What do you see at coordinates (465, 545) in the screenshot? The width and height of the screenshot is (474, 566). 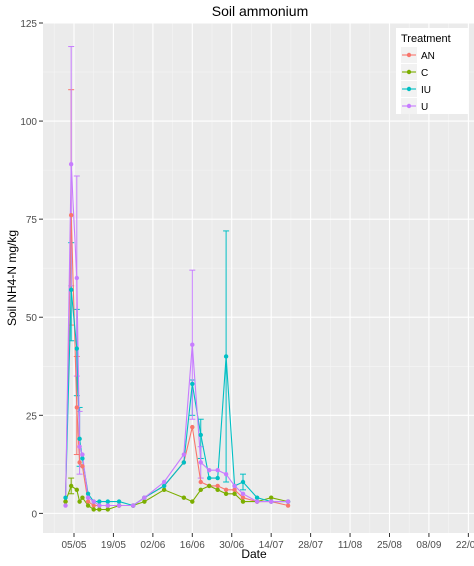 I see `x-tick-label: 22/09` at bounding box center [465, 545].